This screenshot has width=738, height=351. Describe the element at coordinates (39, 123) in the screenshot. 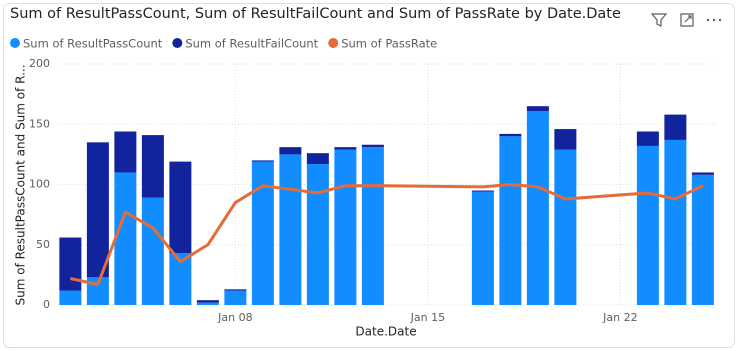

I see `y-tick-label: 150` at that location.